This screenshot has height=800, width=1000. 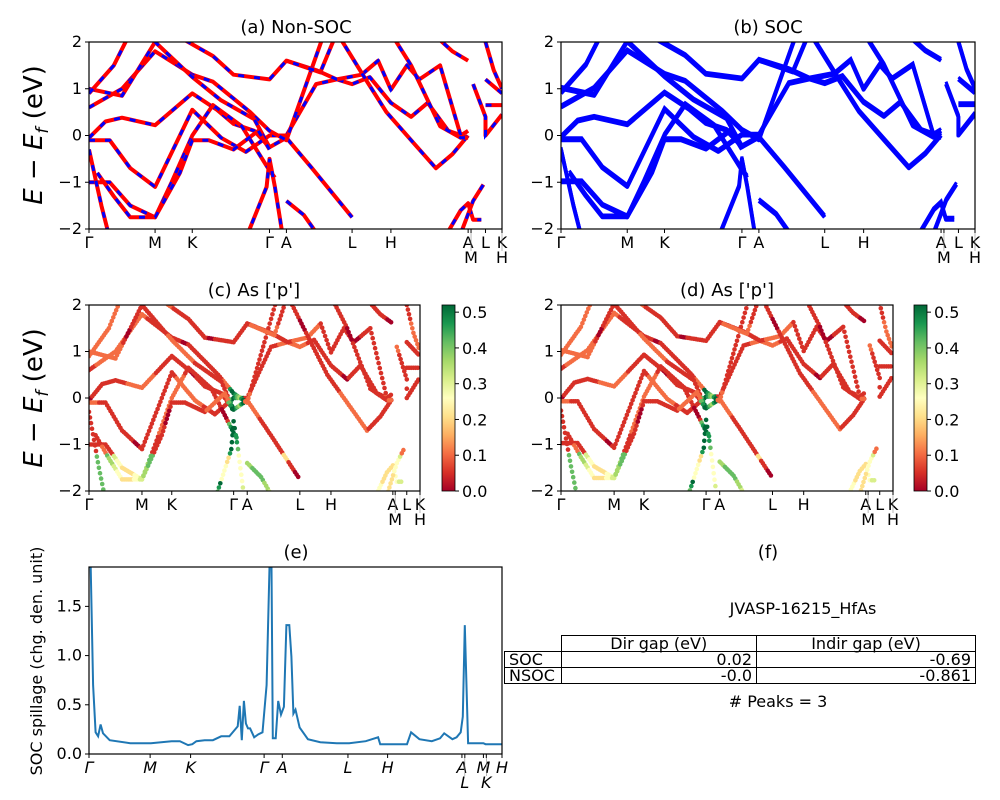 What do you see at coordinates (946, 348) in the screenshot?
I see `colorbar-tick-label: 0.4` at bounding box center [946, 348].